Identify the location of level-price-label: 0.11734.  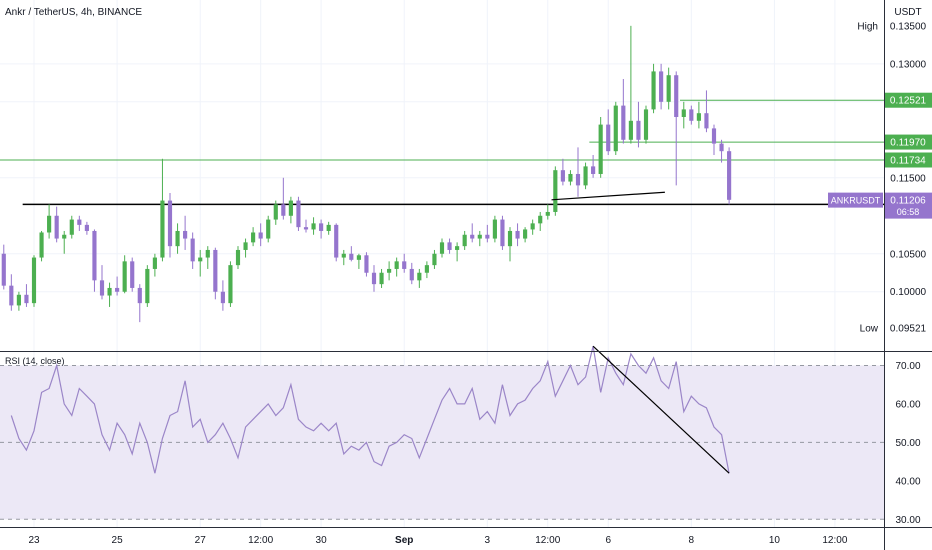
(908, 160).